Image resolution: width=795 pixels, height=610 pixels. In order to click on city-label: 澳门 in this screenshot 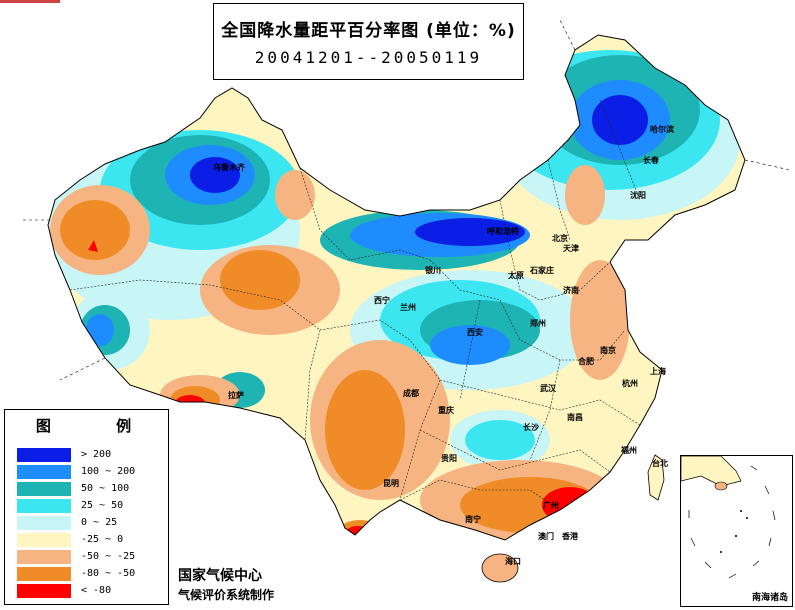, I will do `click(546, 536)`.